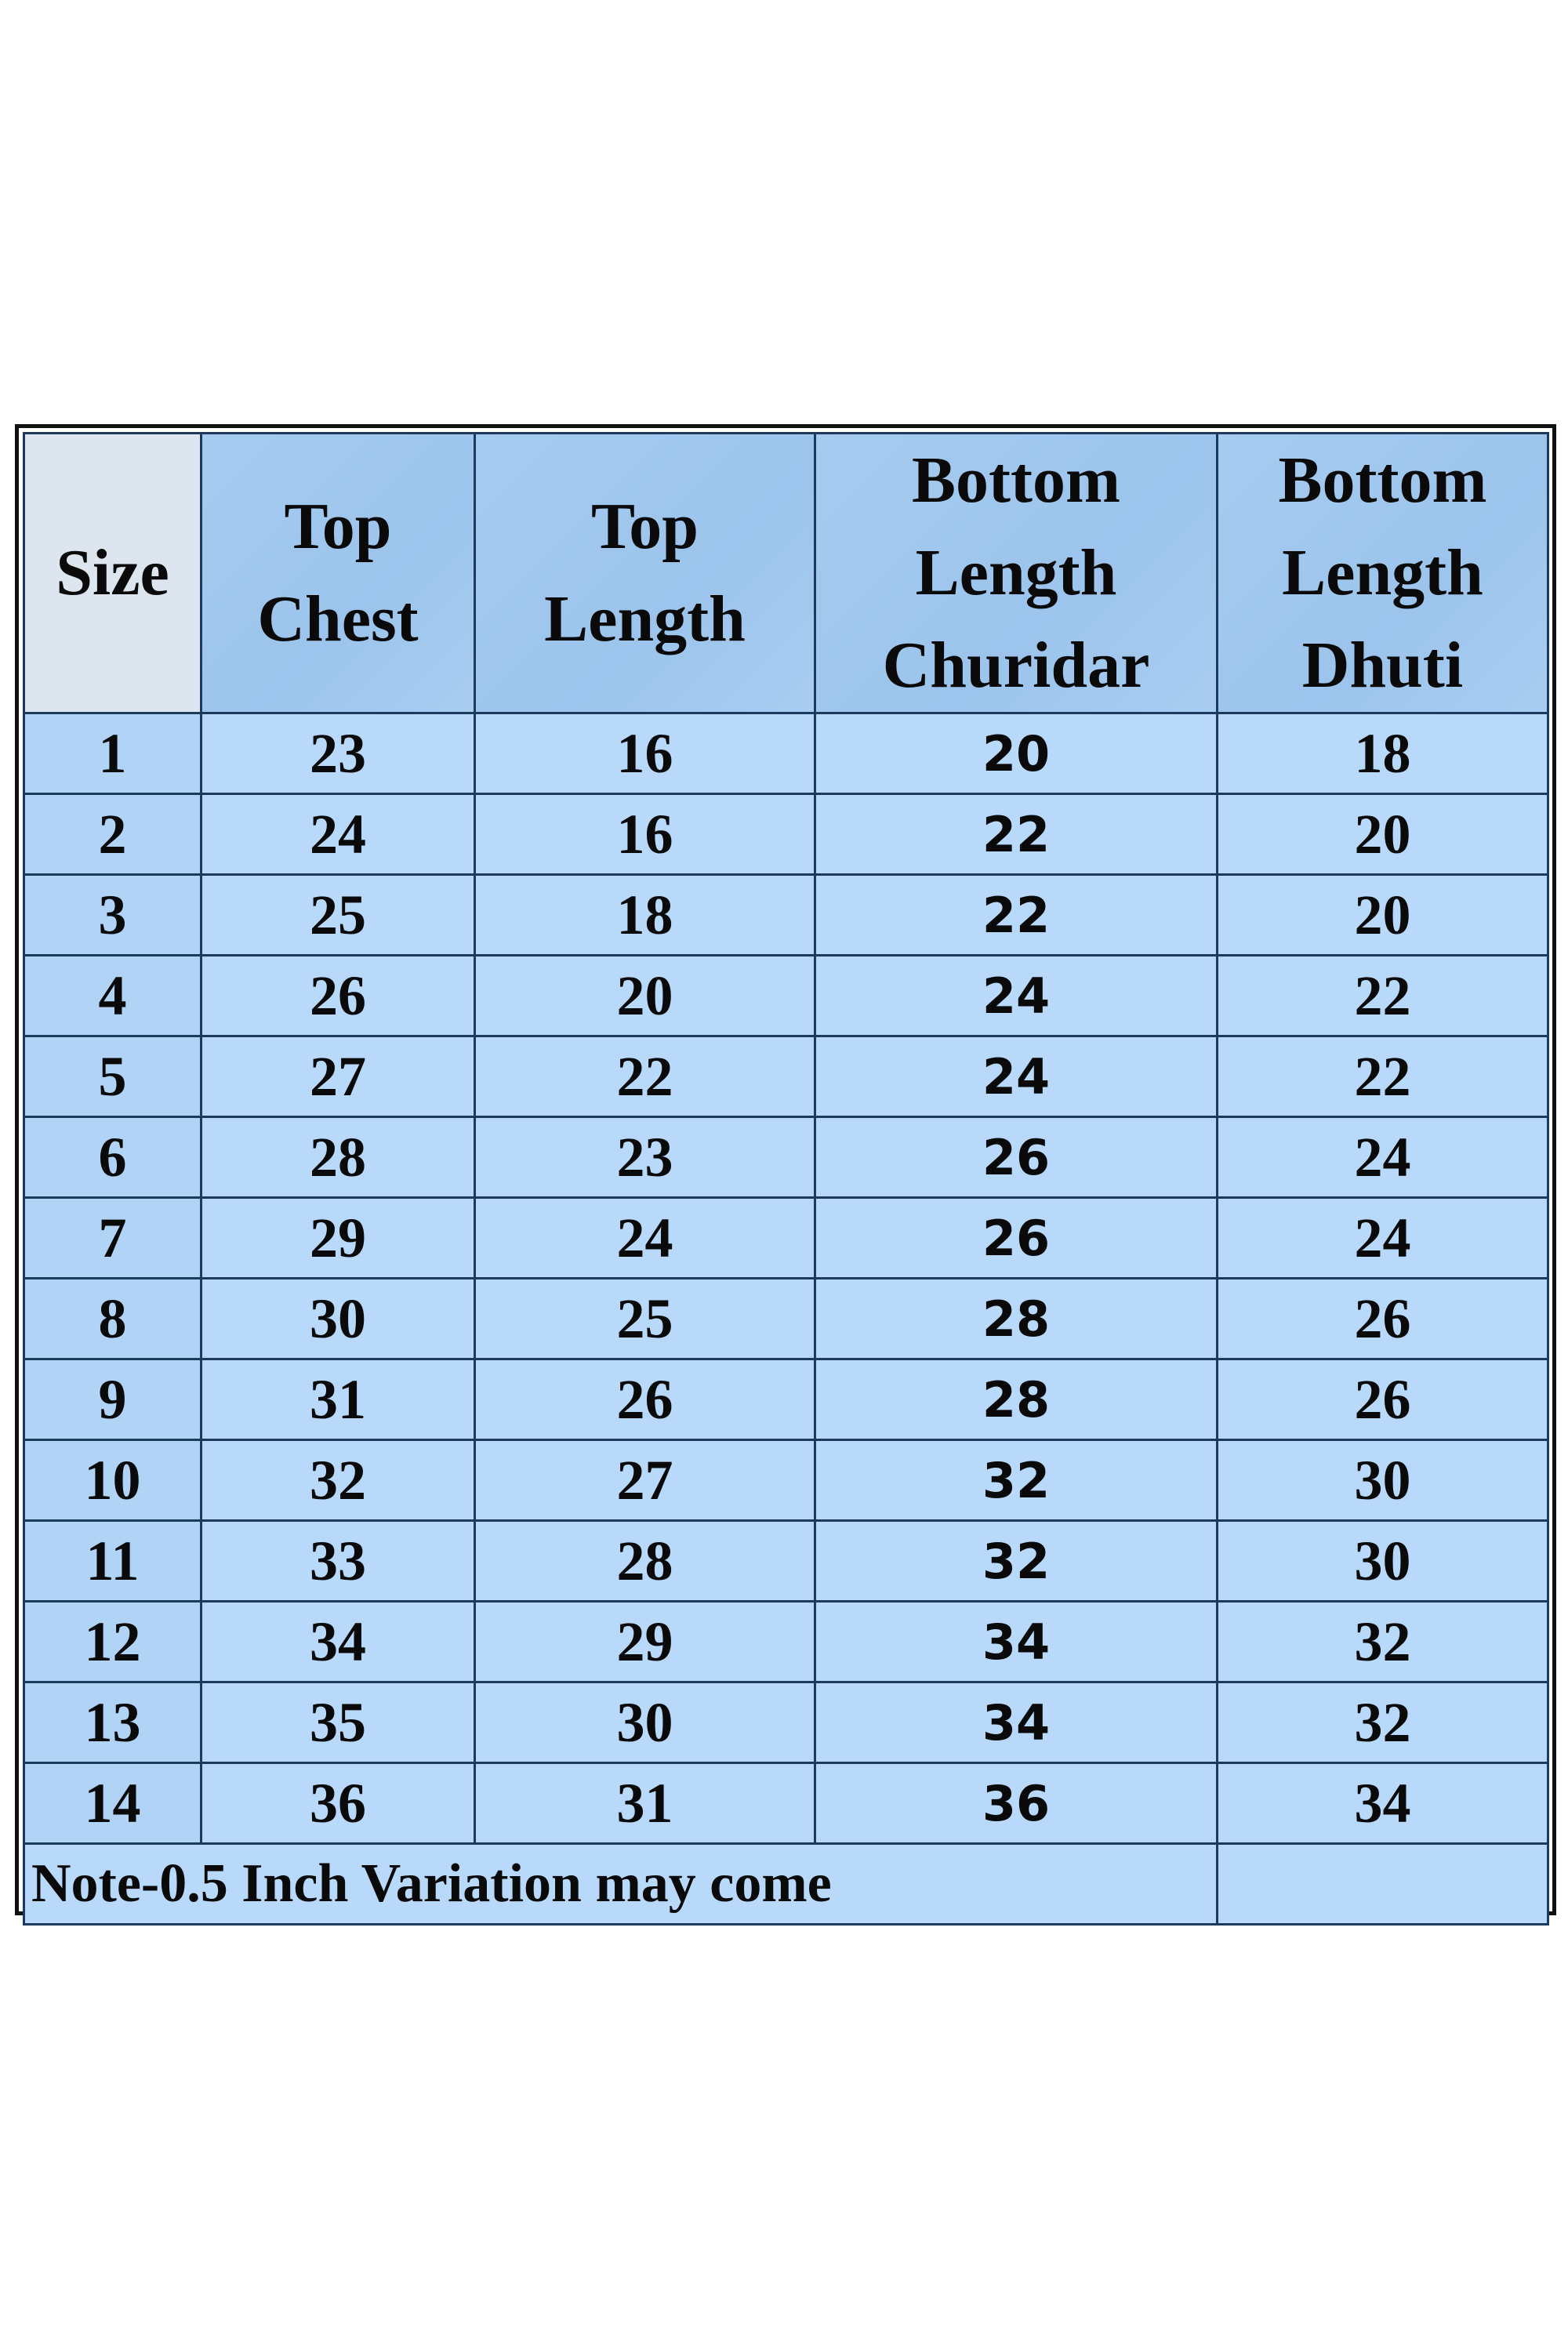 This screenshot has height=2352, width=1568. Describe the element at coordinates (645, 1804) in the screenshot. I see `cell-top-length: 31` at that location.